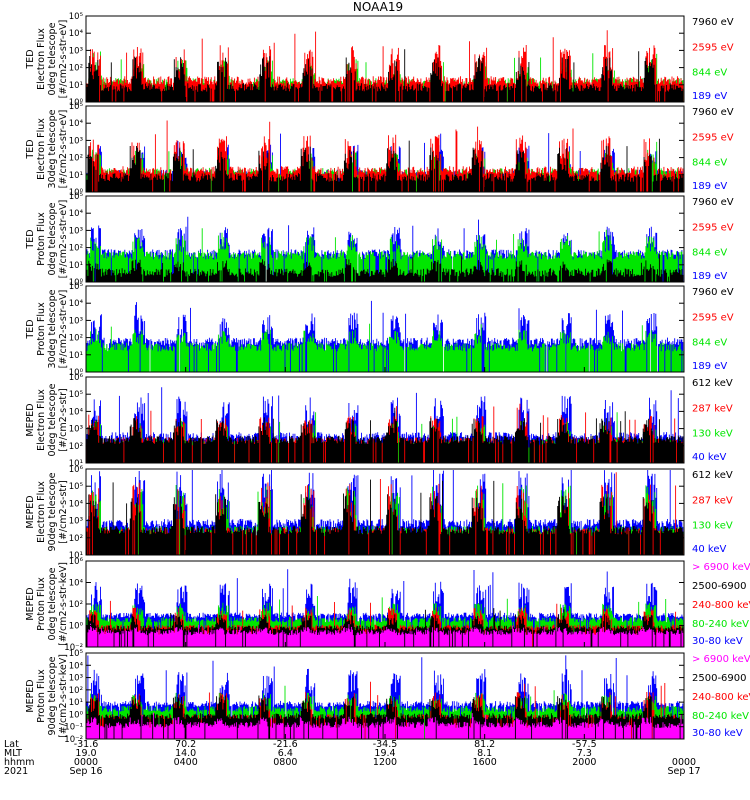 This screenshot has height=800, width=750. What do you see at coordinates (385, 347) in the screenshot?
I see `trace-green` at bounding box center [385, 347].